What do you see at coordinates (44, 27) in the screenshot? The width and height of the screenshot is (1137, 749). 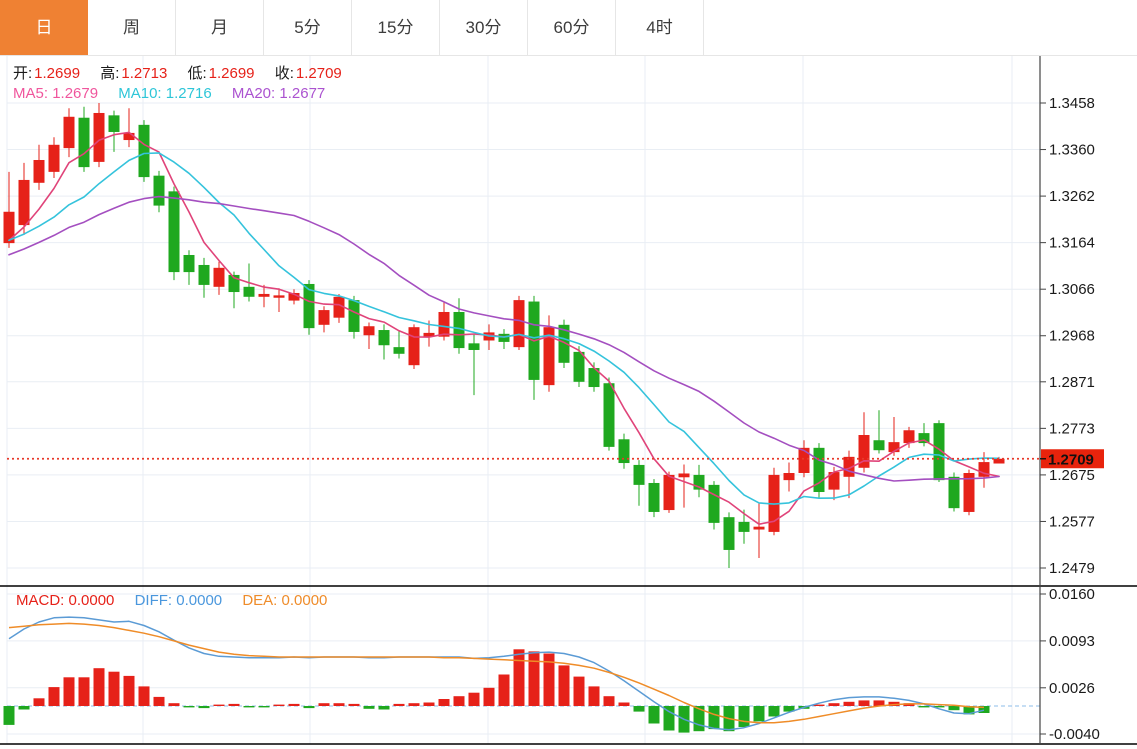 I see `tab-day: 日` at bounding box center [44, 27].